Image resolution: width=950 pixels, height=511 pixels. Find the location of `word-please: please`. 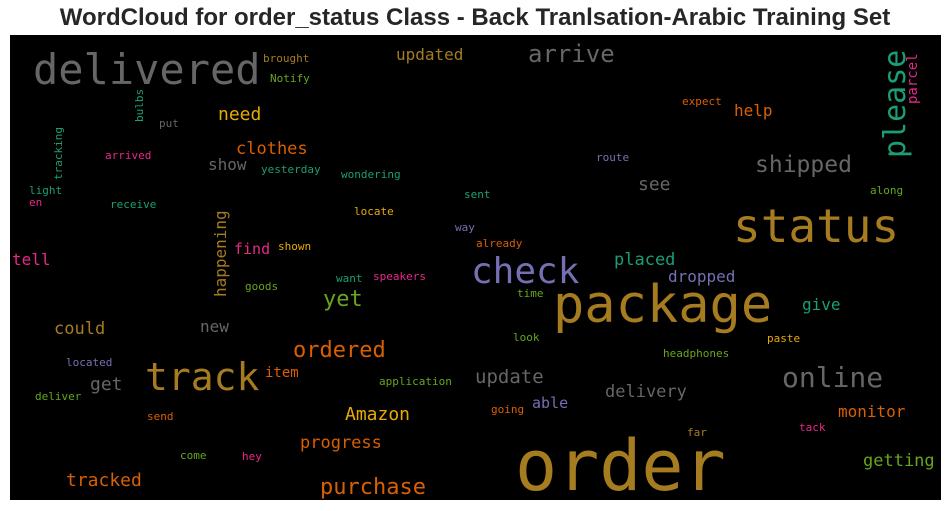

word-please: please is located at coordinates (895, 104).